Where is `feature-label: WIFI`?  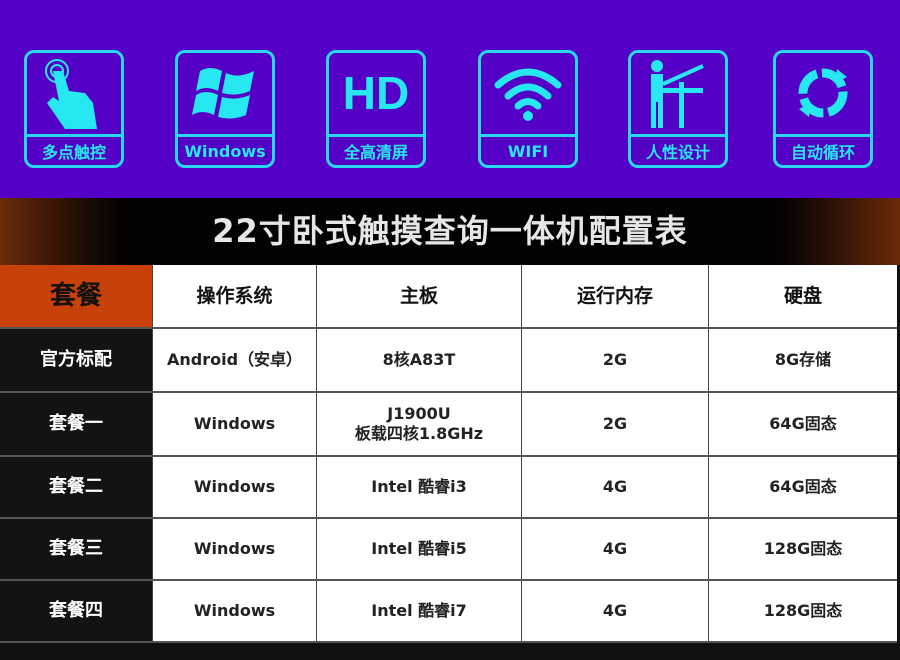 feature-label: WIFI is located at coordinates (528, 149).